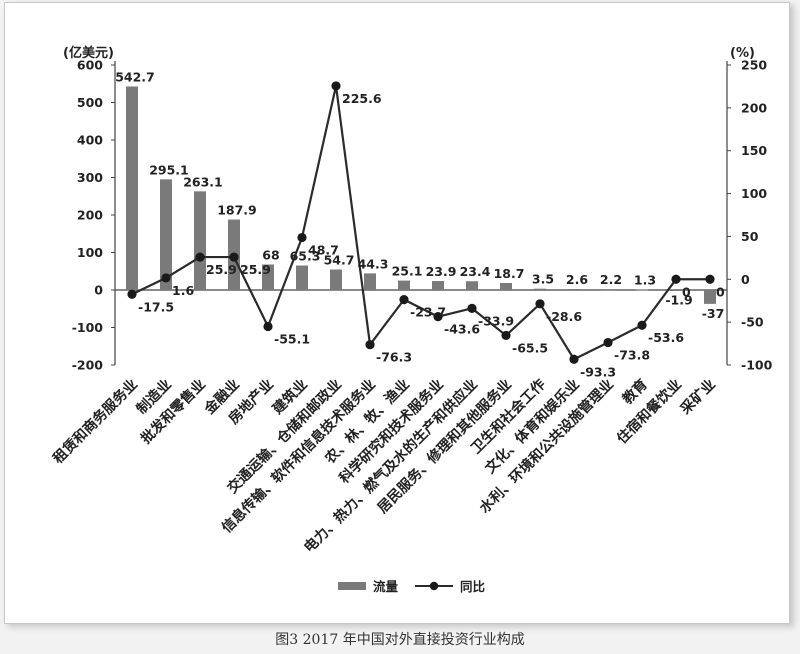 The width and height of the screenshot is (800, 654). I want to click on bar-value-label: 54.7, so click(339, 259).